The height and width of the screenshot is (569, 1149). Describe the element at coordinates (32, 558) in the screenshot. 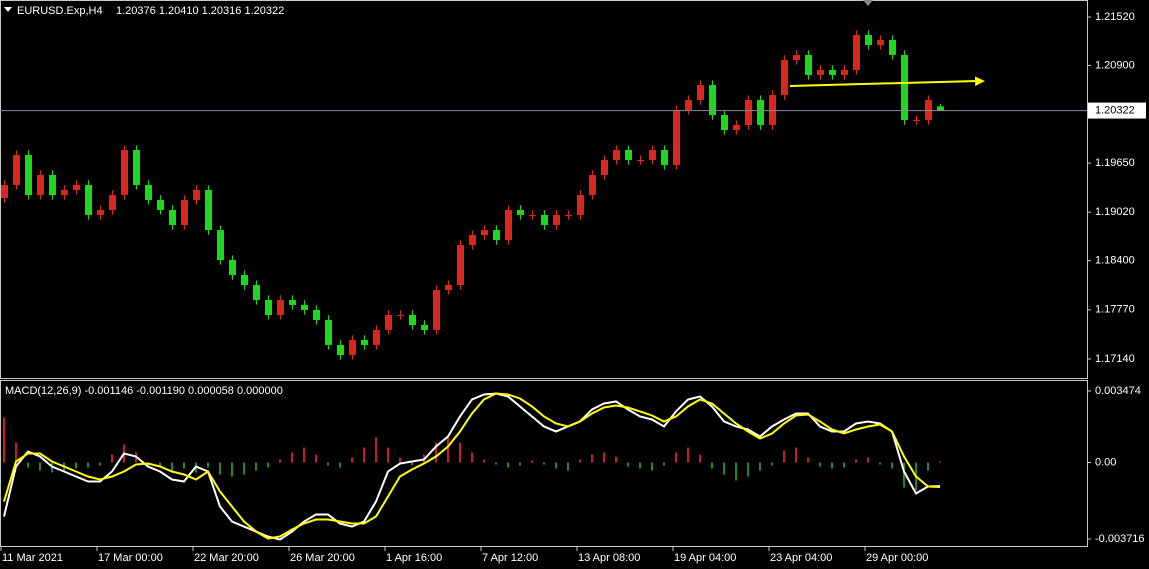

I see `x-tick-label: 11 Mar 2021` at that location.